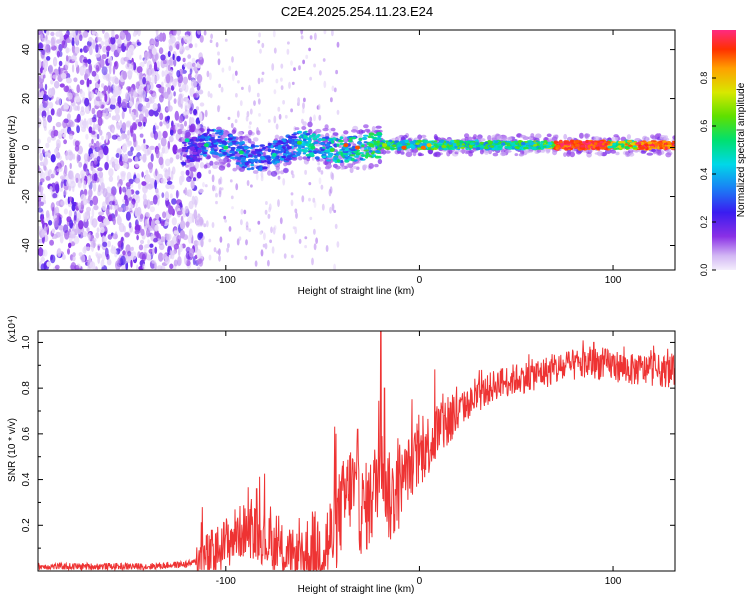  Describe the element at coordinates (724, 150) in the screenshot. I see `colorbar-gradient` at that location.